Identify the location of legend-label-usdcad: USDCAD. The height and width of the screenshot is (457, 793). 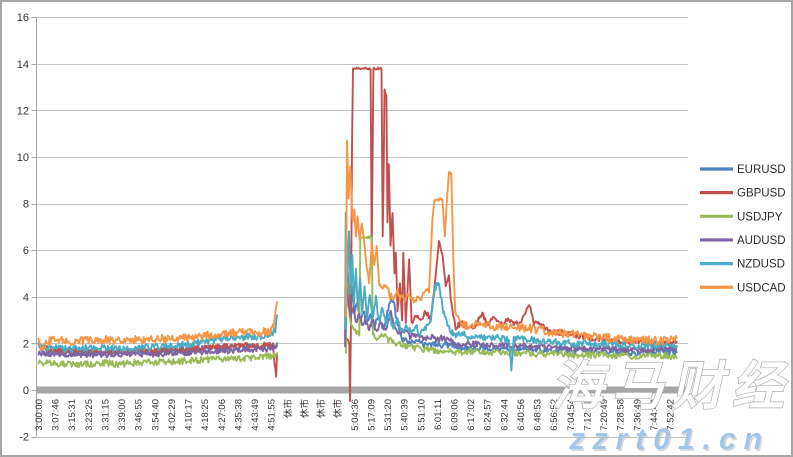
(761, 288).